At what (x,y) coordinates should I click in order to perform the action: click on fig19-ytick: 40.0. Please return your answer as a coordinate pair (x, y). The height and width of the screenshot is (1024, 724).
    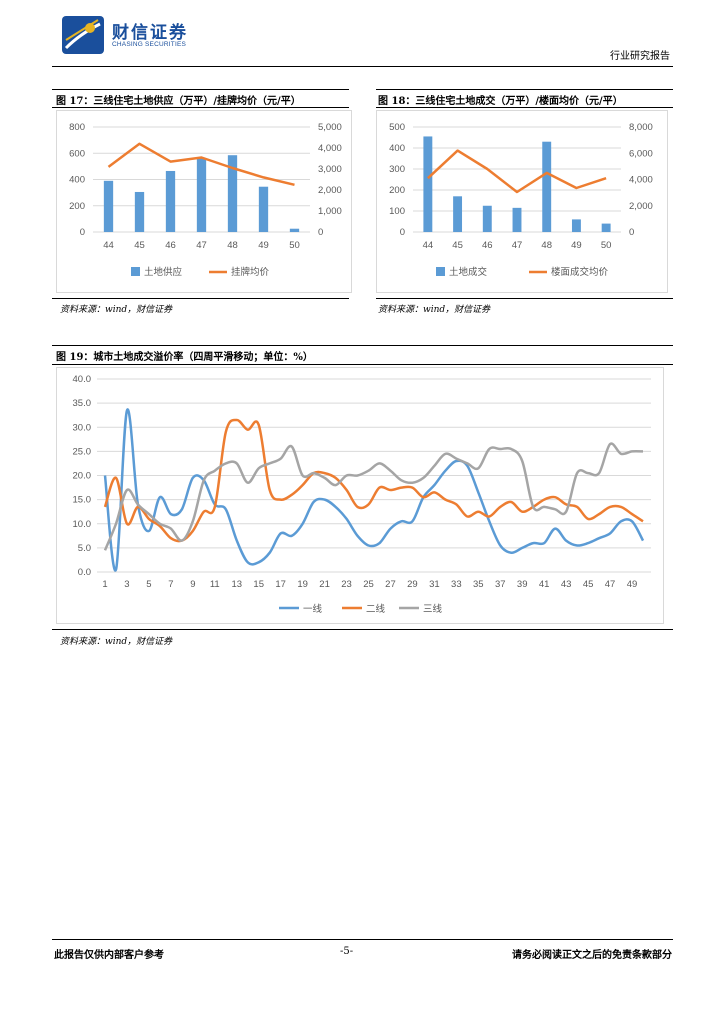
    Looking at the image, I should click on (82, 379).